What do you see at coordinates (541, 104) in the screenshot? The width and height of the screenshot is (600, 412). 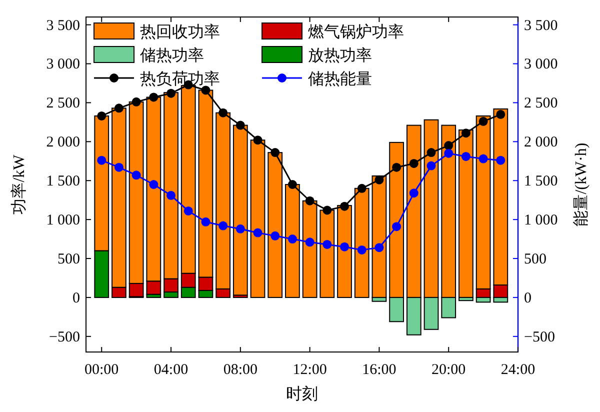 I see `y2-tick-label: 2 500` at bounding box center [541, 104].